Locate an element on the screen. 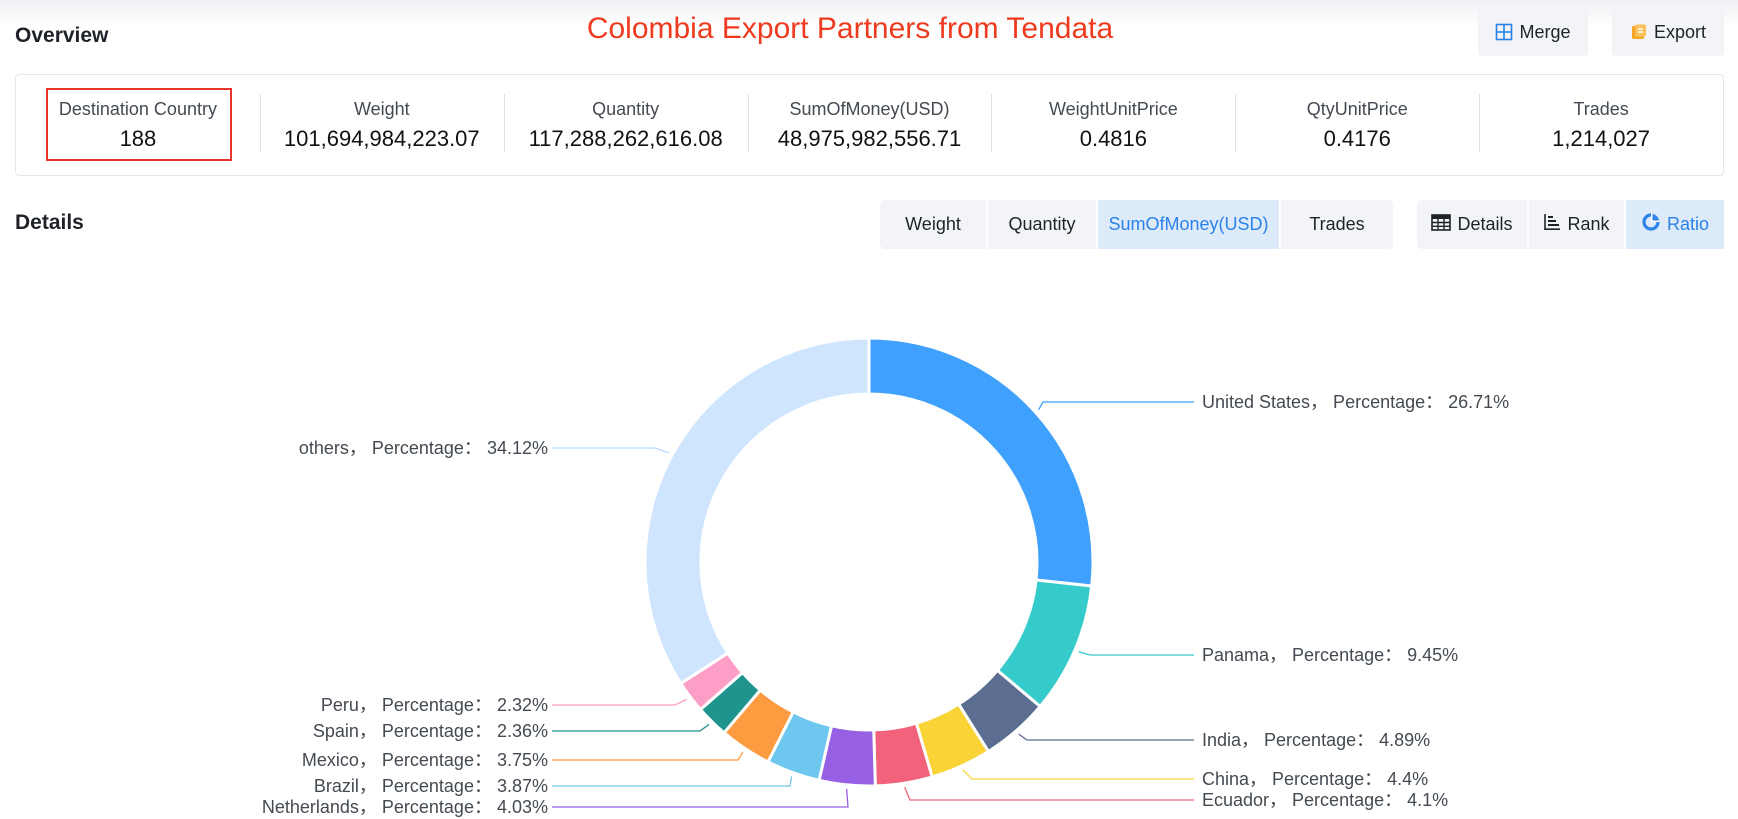 The width and height of the screenshot is (1738, 819). ratio-icon is located at coordinates (1651, 224).